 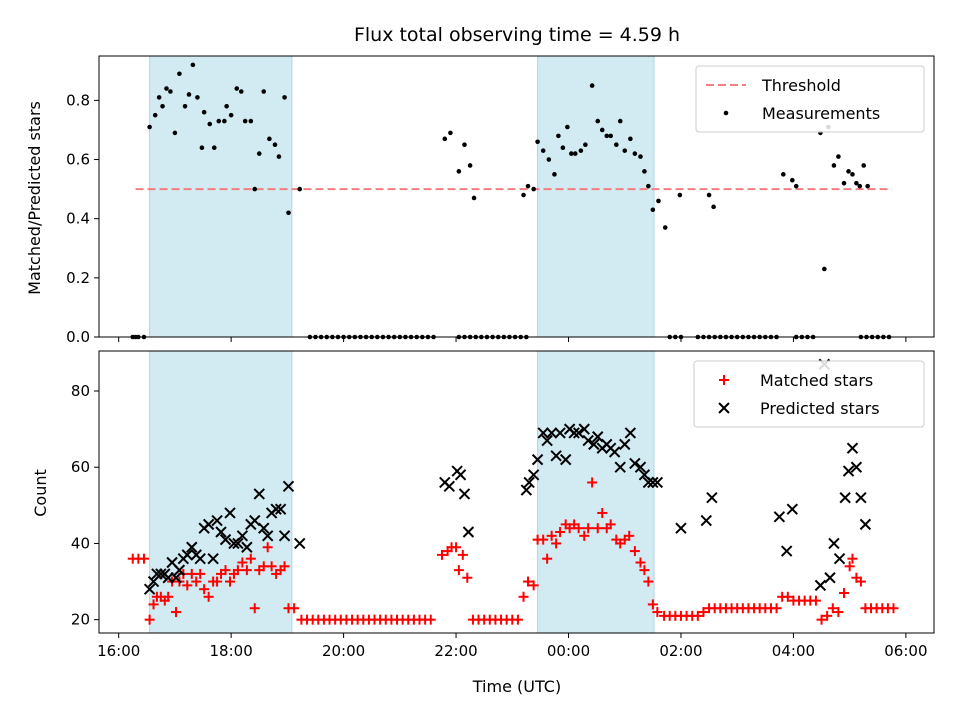 What do you see at coordinates (78, 278) in the screenshot?
I see `y-tick-label: 0.2` at bounding box center [78, 278].